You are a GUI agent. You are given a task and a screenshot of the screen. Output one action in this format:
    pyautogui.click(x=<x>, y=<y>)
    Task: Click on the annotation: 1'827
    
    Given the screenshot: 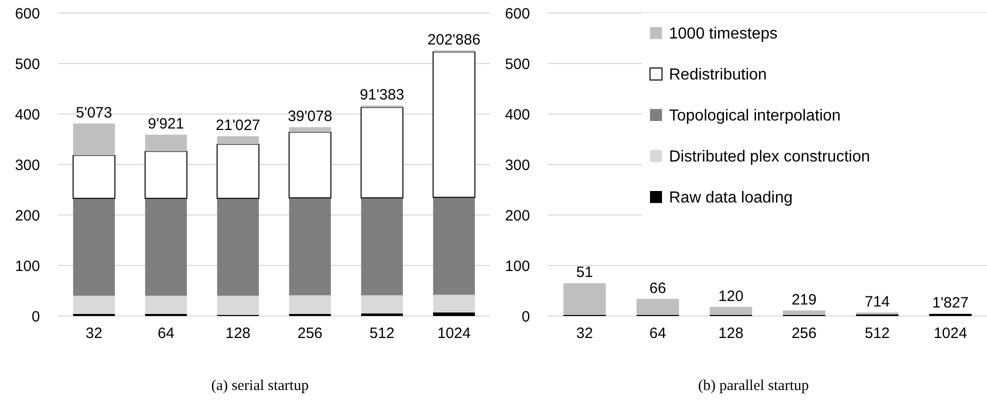 What is the action you would take?
    pyautogui.click(x=950, y=303)
    